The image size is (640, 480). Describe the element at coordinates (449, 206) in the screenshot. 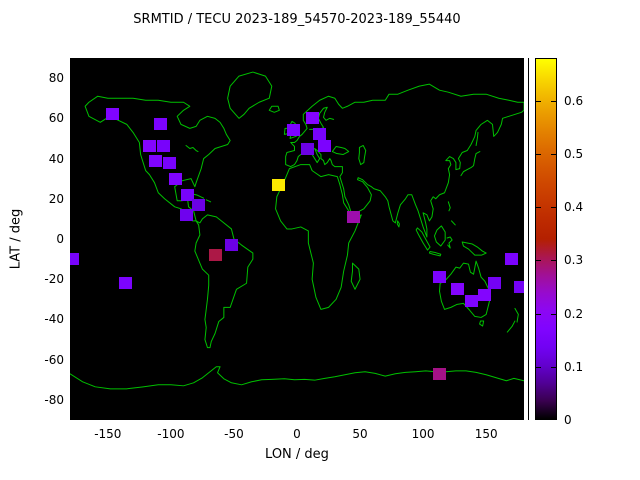

I see `coastline-philippines-luzon` at that location.